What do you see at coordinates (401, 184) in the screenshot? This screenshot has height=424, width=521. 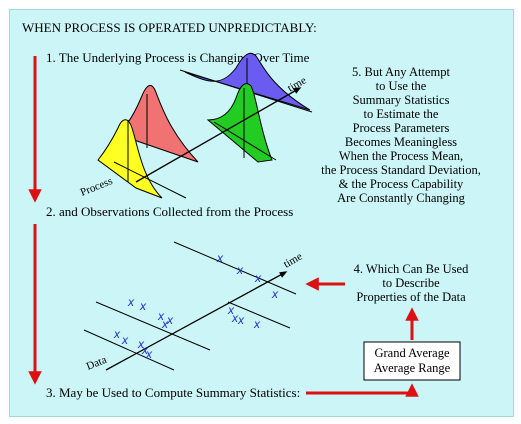 I see `step5-line: & the Process Capability` at bounding box center [401, 184].